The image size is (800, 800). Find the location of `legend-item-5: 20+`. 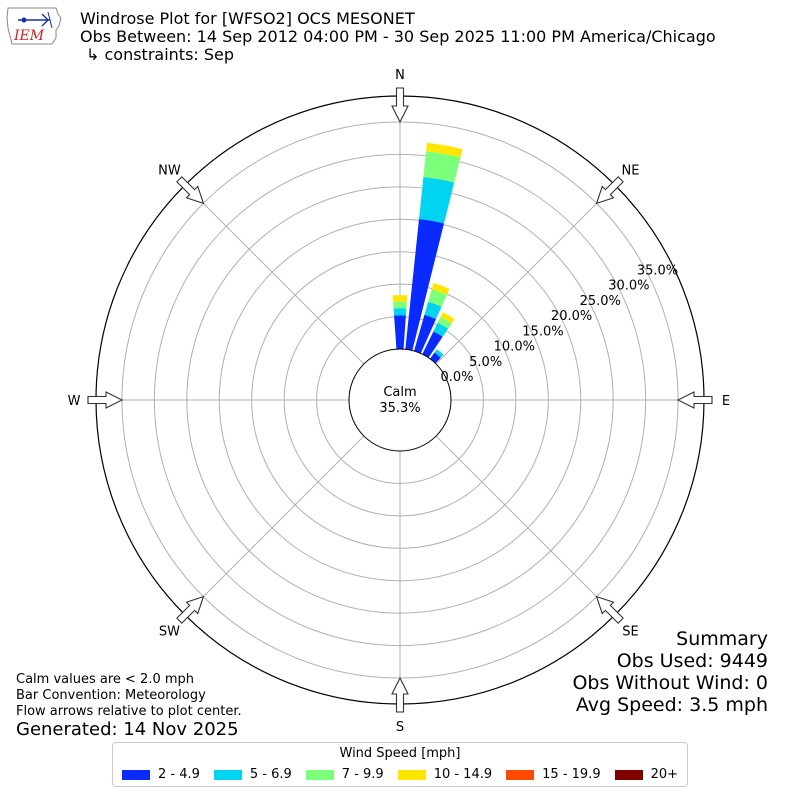

legend-item-5: 20+ is located at coordinates (646, 774).